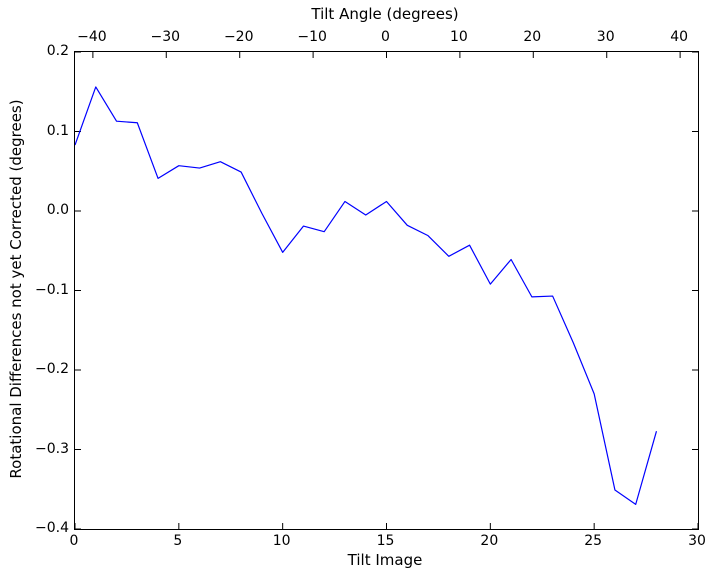  Describe the element at coordinates (57, 130) in the screenshot. I see `y-tick-label: 0.1` at that location.